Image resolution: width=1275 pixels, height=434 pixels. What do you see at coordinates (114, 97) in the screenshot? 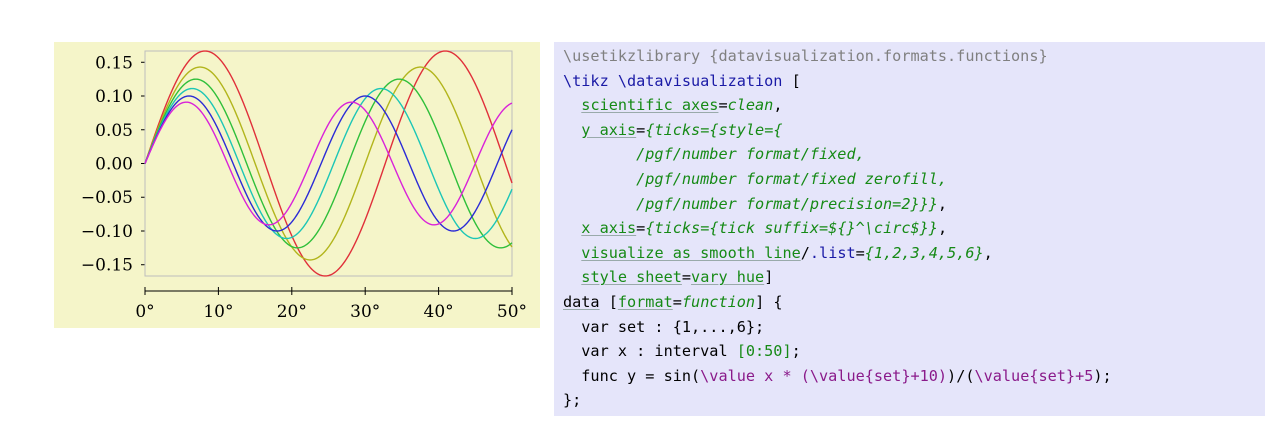
I see `y-tick-label: 0.10` at bounding box center [114, 97].